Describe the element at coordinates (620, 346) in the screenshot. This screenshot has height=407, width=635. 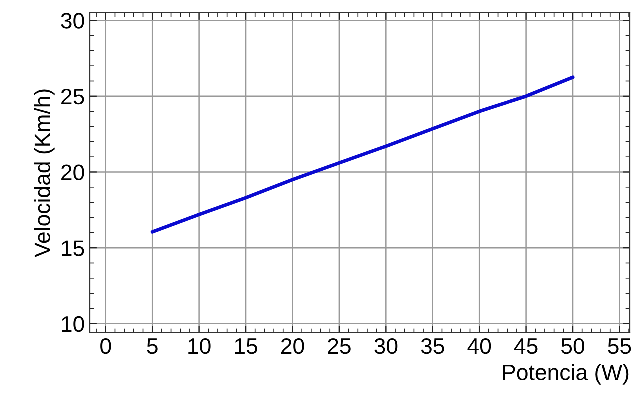
I see `x-tick-label: 55` at that location.